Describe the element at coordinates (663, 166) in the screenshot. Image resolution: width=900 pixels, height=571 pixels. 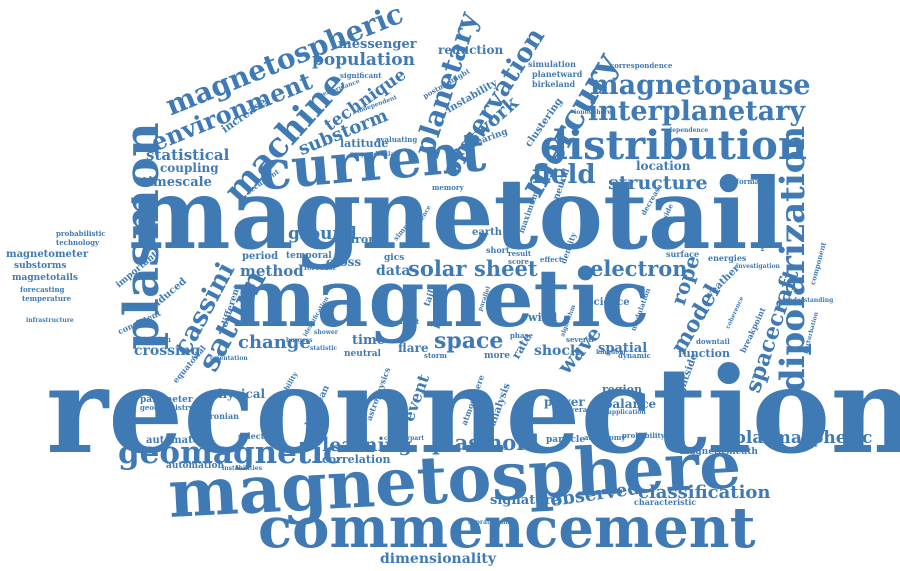
I see `word-location: location` at that location.